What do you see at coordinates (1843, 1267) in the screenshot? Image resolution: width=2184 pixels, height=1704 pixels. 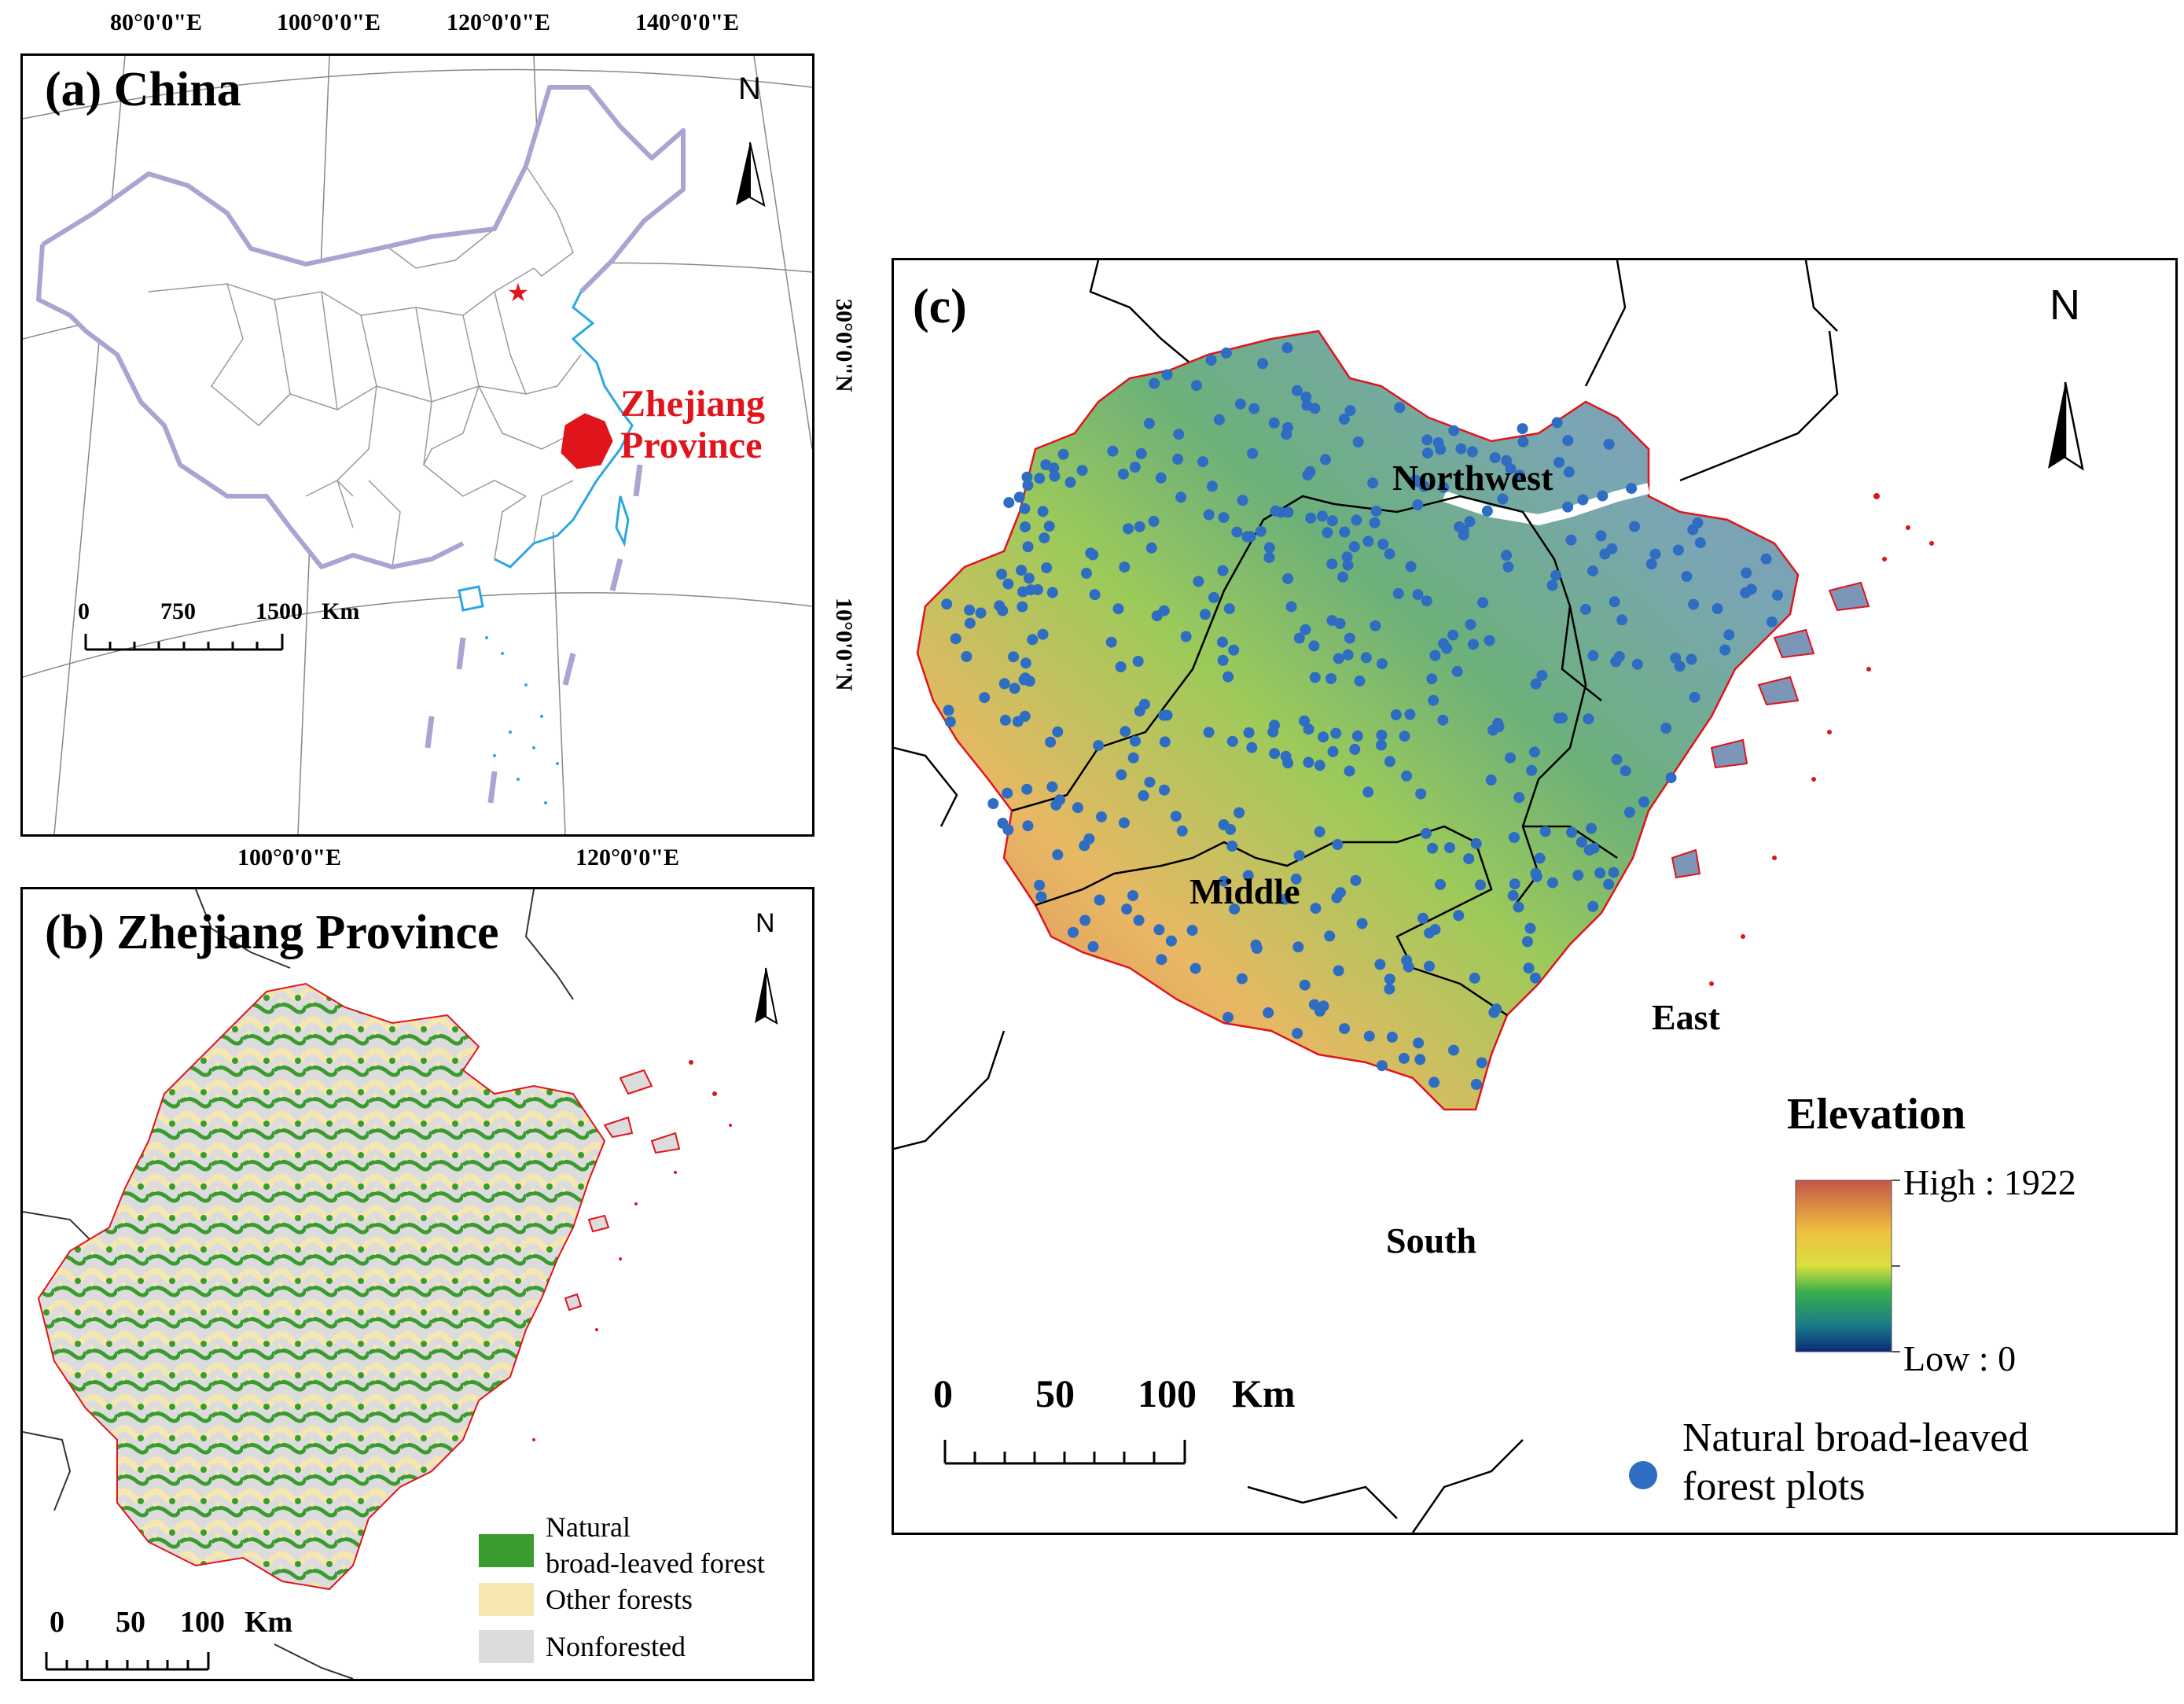 I see `elevation-colorbar` at bounding box center [1843, 1267].